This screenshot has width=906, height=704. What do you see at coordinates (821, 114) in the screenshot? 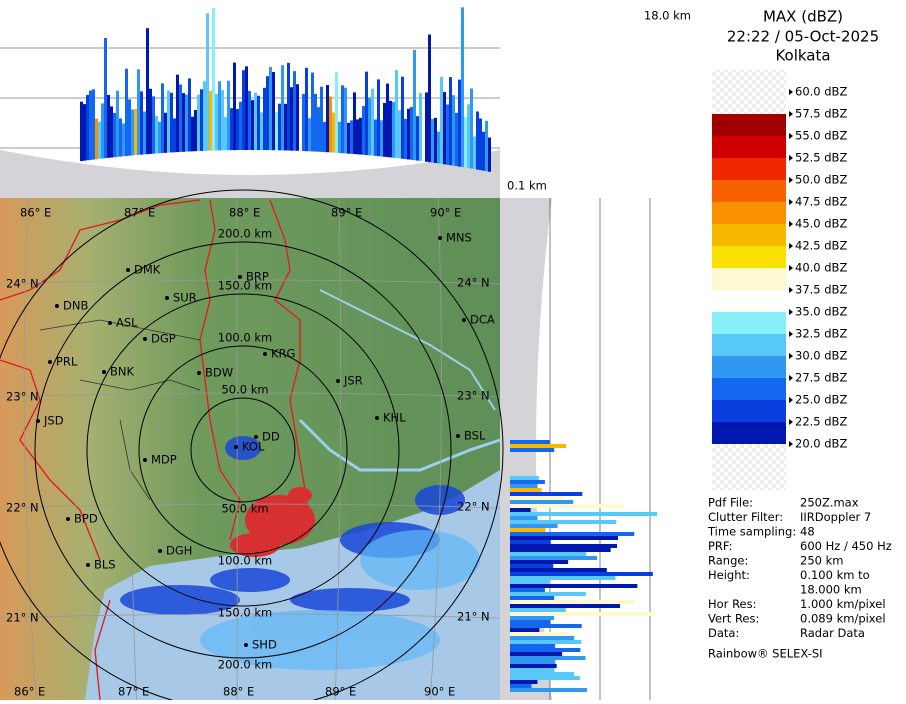
I see `legend-label: 57.5 dBZ` at bounding box center [821, 114].